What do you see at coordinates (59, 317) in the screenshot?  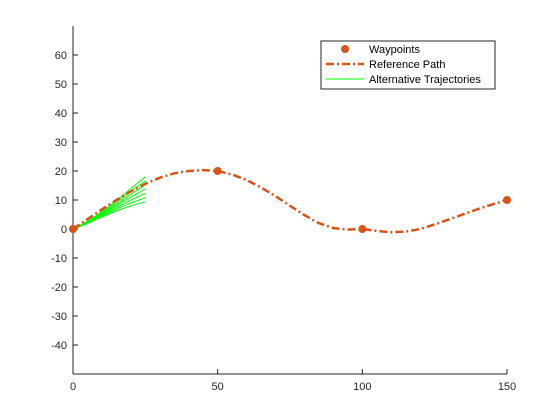 I see `y-tick-label: -30` at bounding box center [59, 317].